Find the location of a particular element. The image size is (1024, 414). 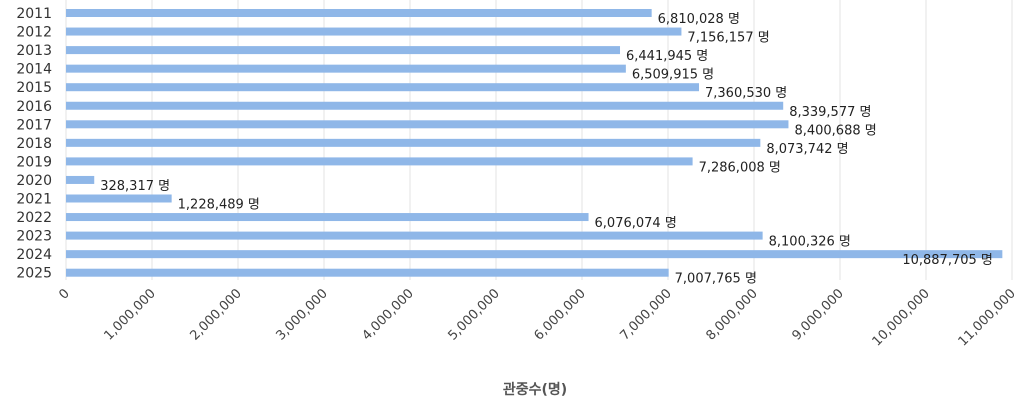

data-label: 8,400,688 명 is located at coordinates (835, 130).